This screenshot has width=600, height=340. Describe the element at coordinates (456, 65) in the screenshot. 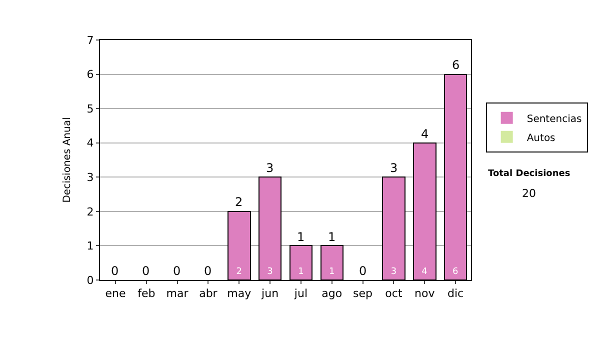

I see `total-label: 6` at that location.